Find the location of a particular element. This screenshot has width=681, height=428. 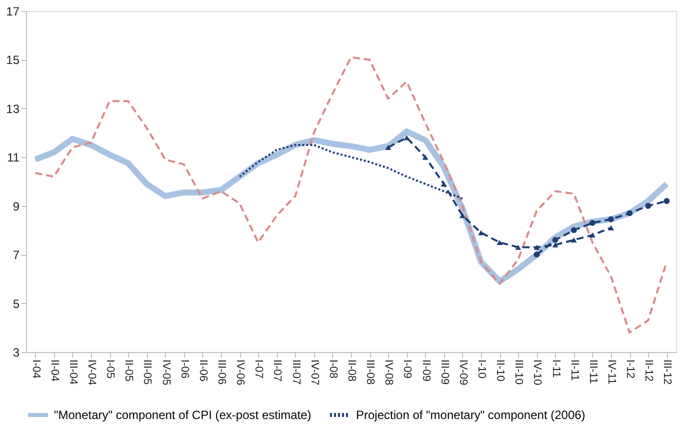

y-tick-label: 5 is located at coordinates (16, 303).